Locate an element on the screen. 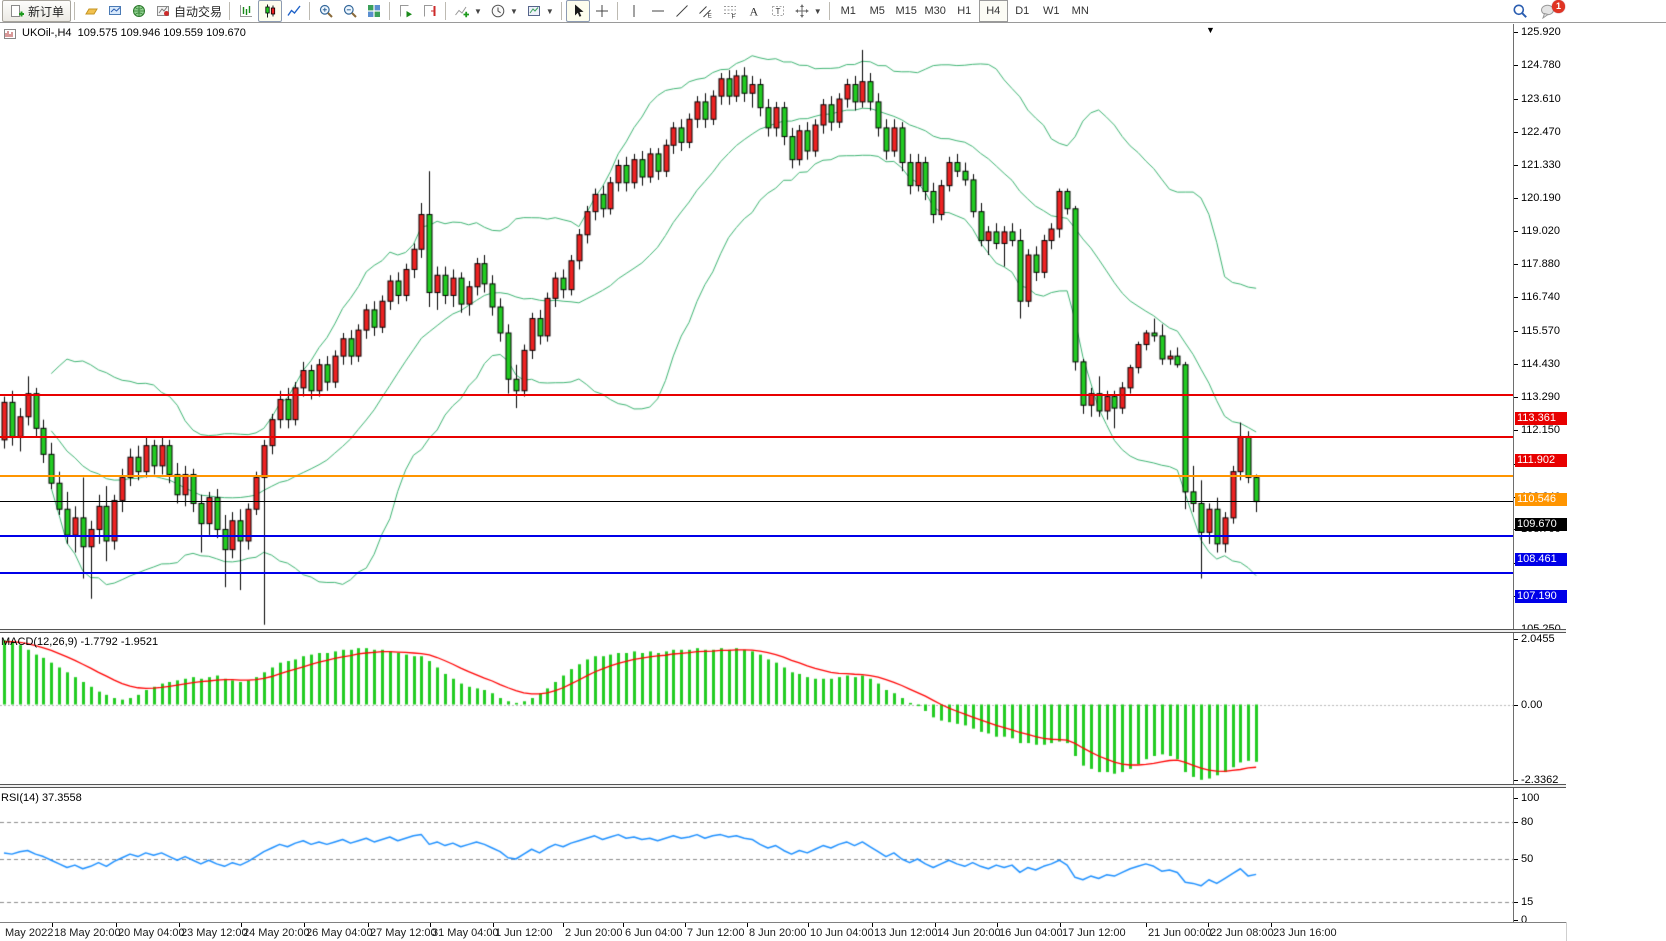  time-label: 7 Jun 12:00 is located at coordinates (716, 933).